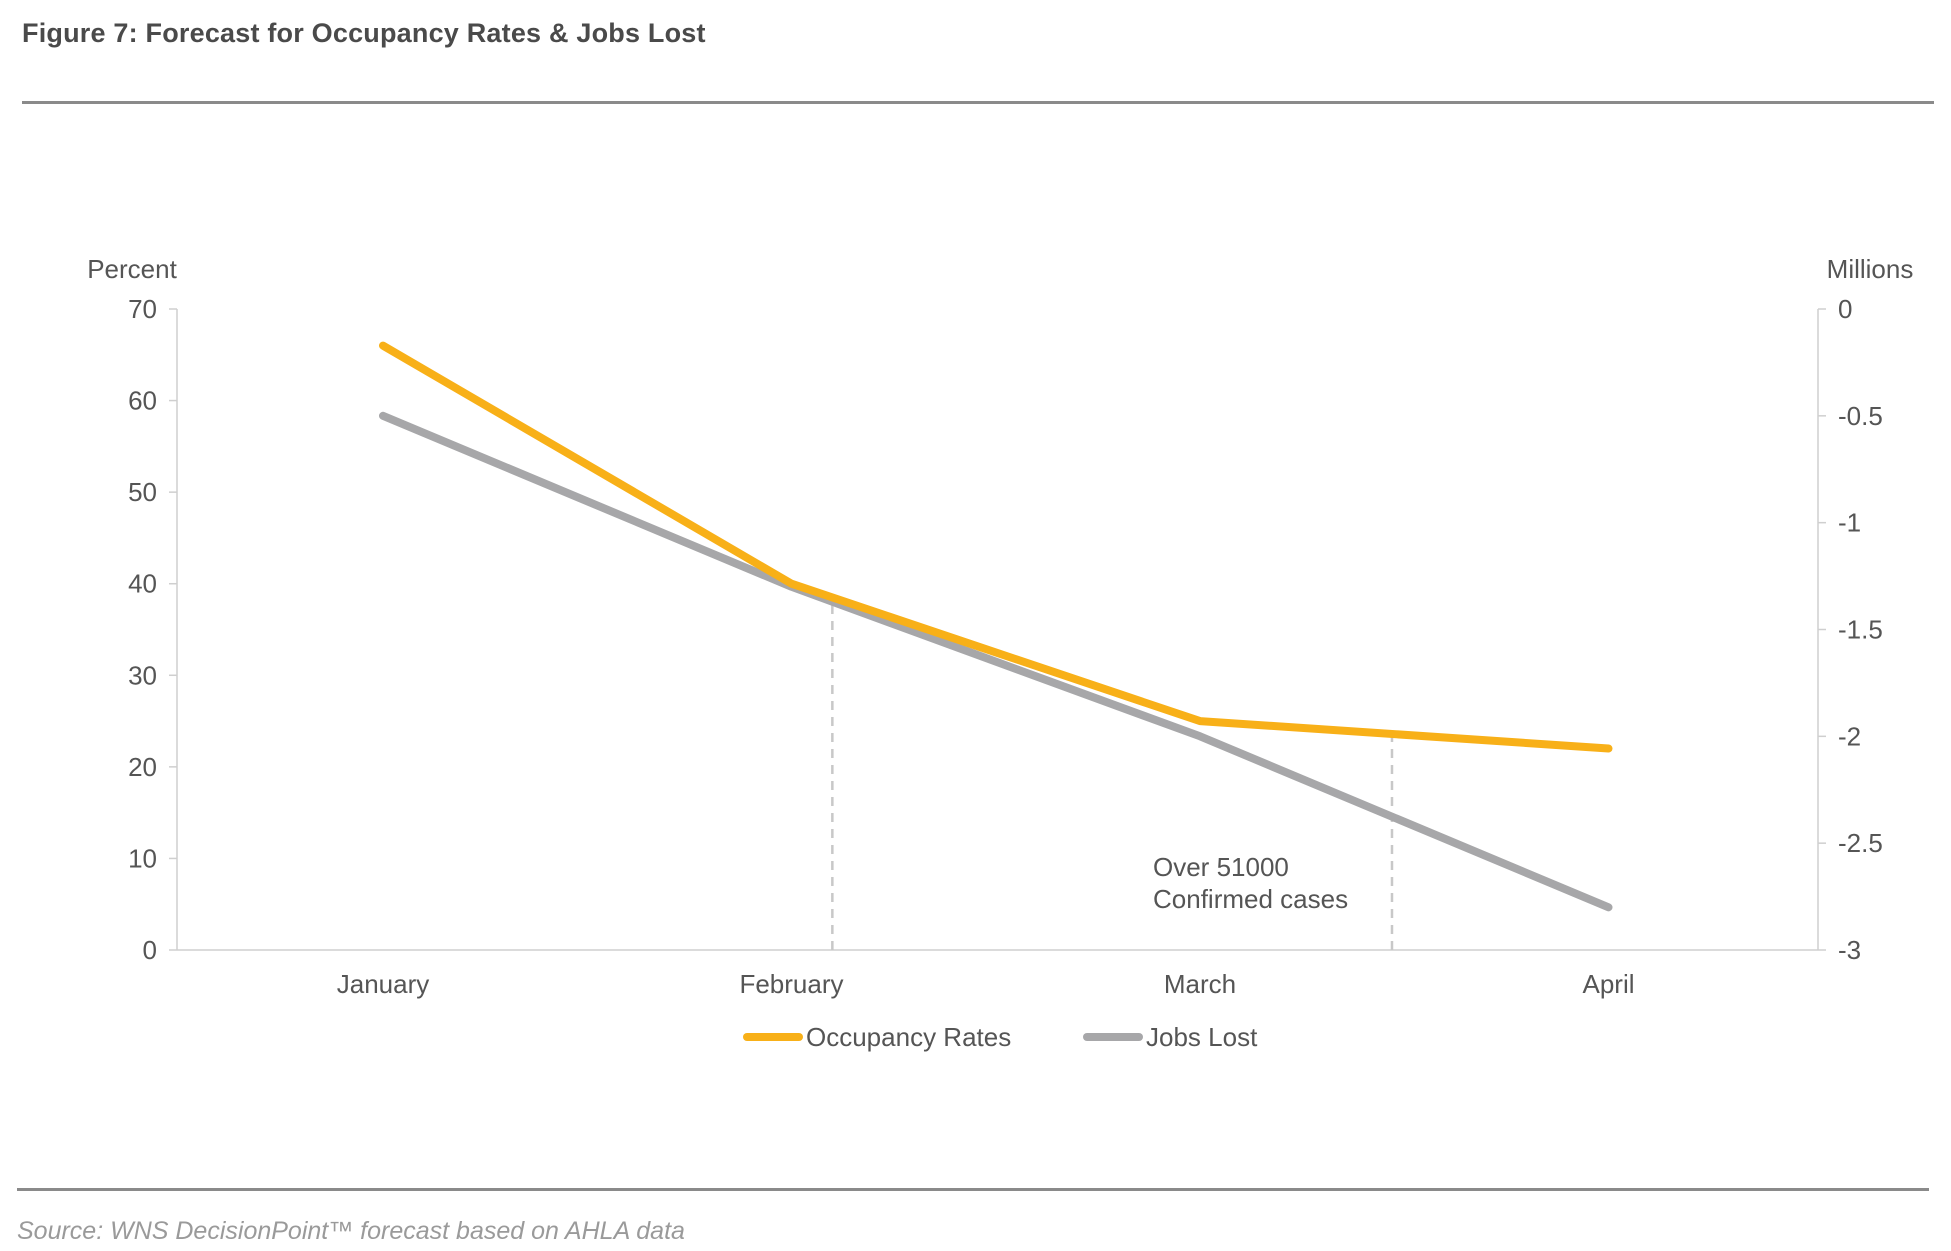 The height and width of the screenshot is (1251, 1951). I want to click on right-tick-label: -2, so click(1849, 736).